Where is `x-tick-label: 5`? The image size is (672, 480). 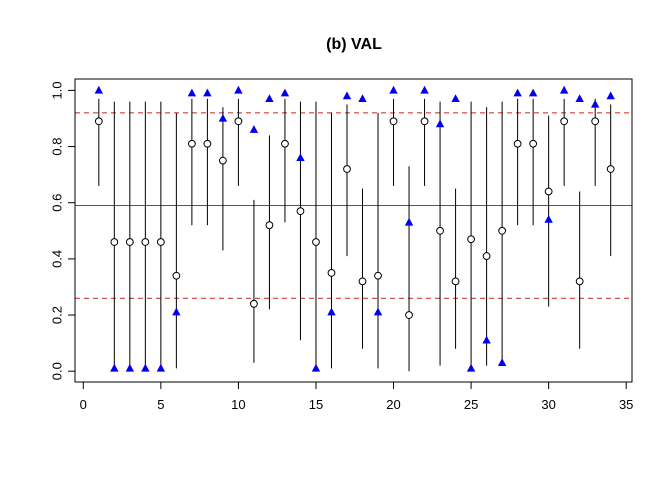 x-tick-label: 5 is located at coordinates (160, 404).